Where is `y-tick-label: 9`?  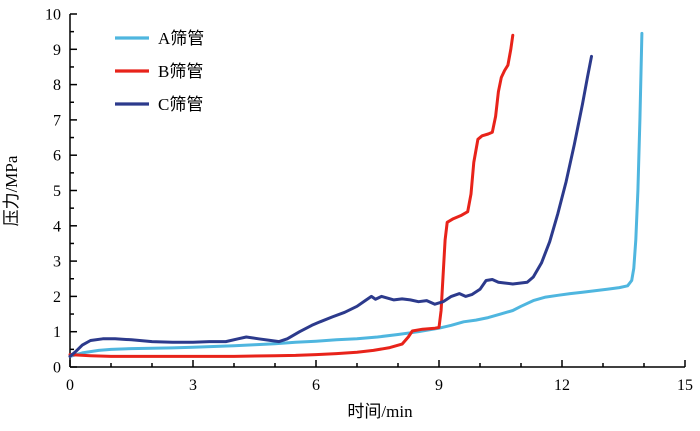
y-tick-label: 9 is located at coordinates (57, 50).